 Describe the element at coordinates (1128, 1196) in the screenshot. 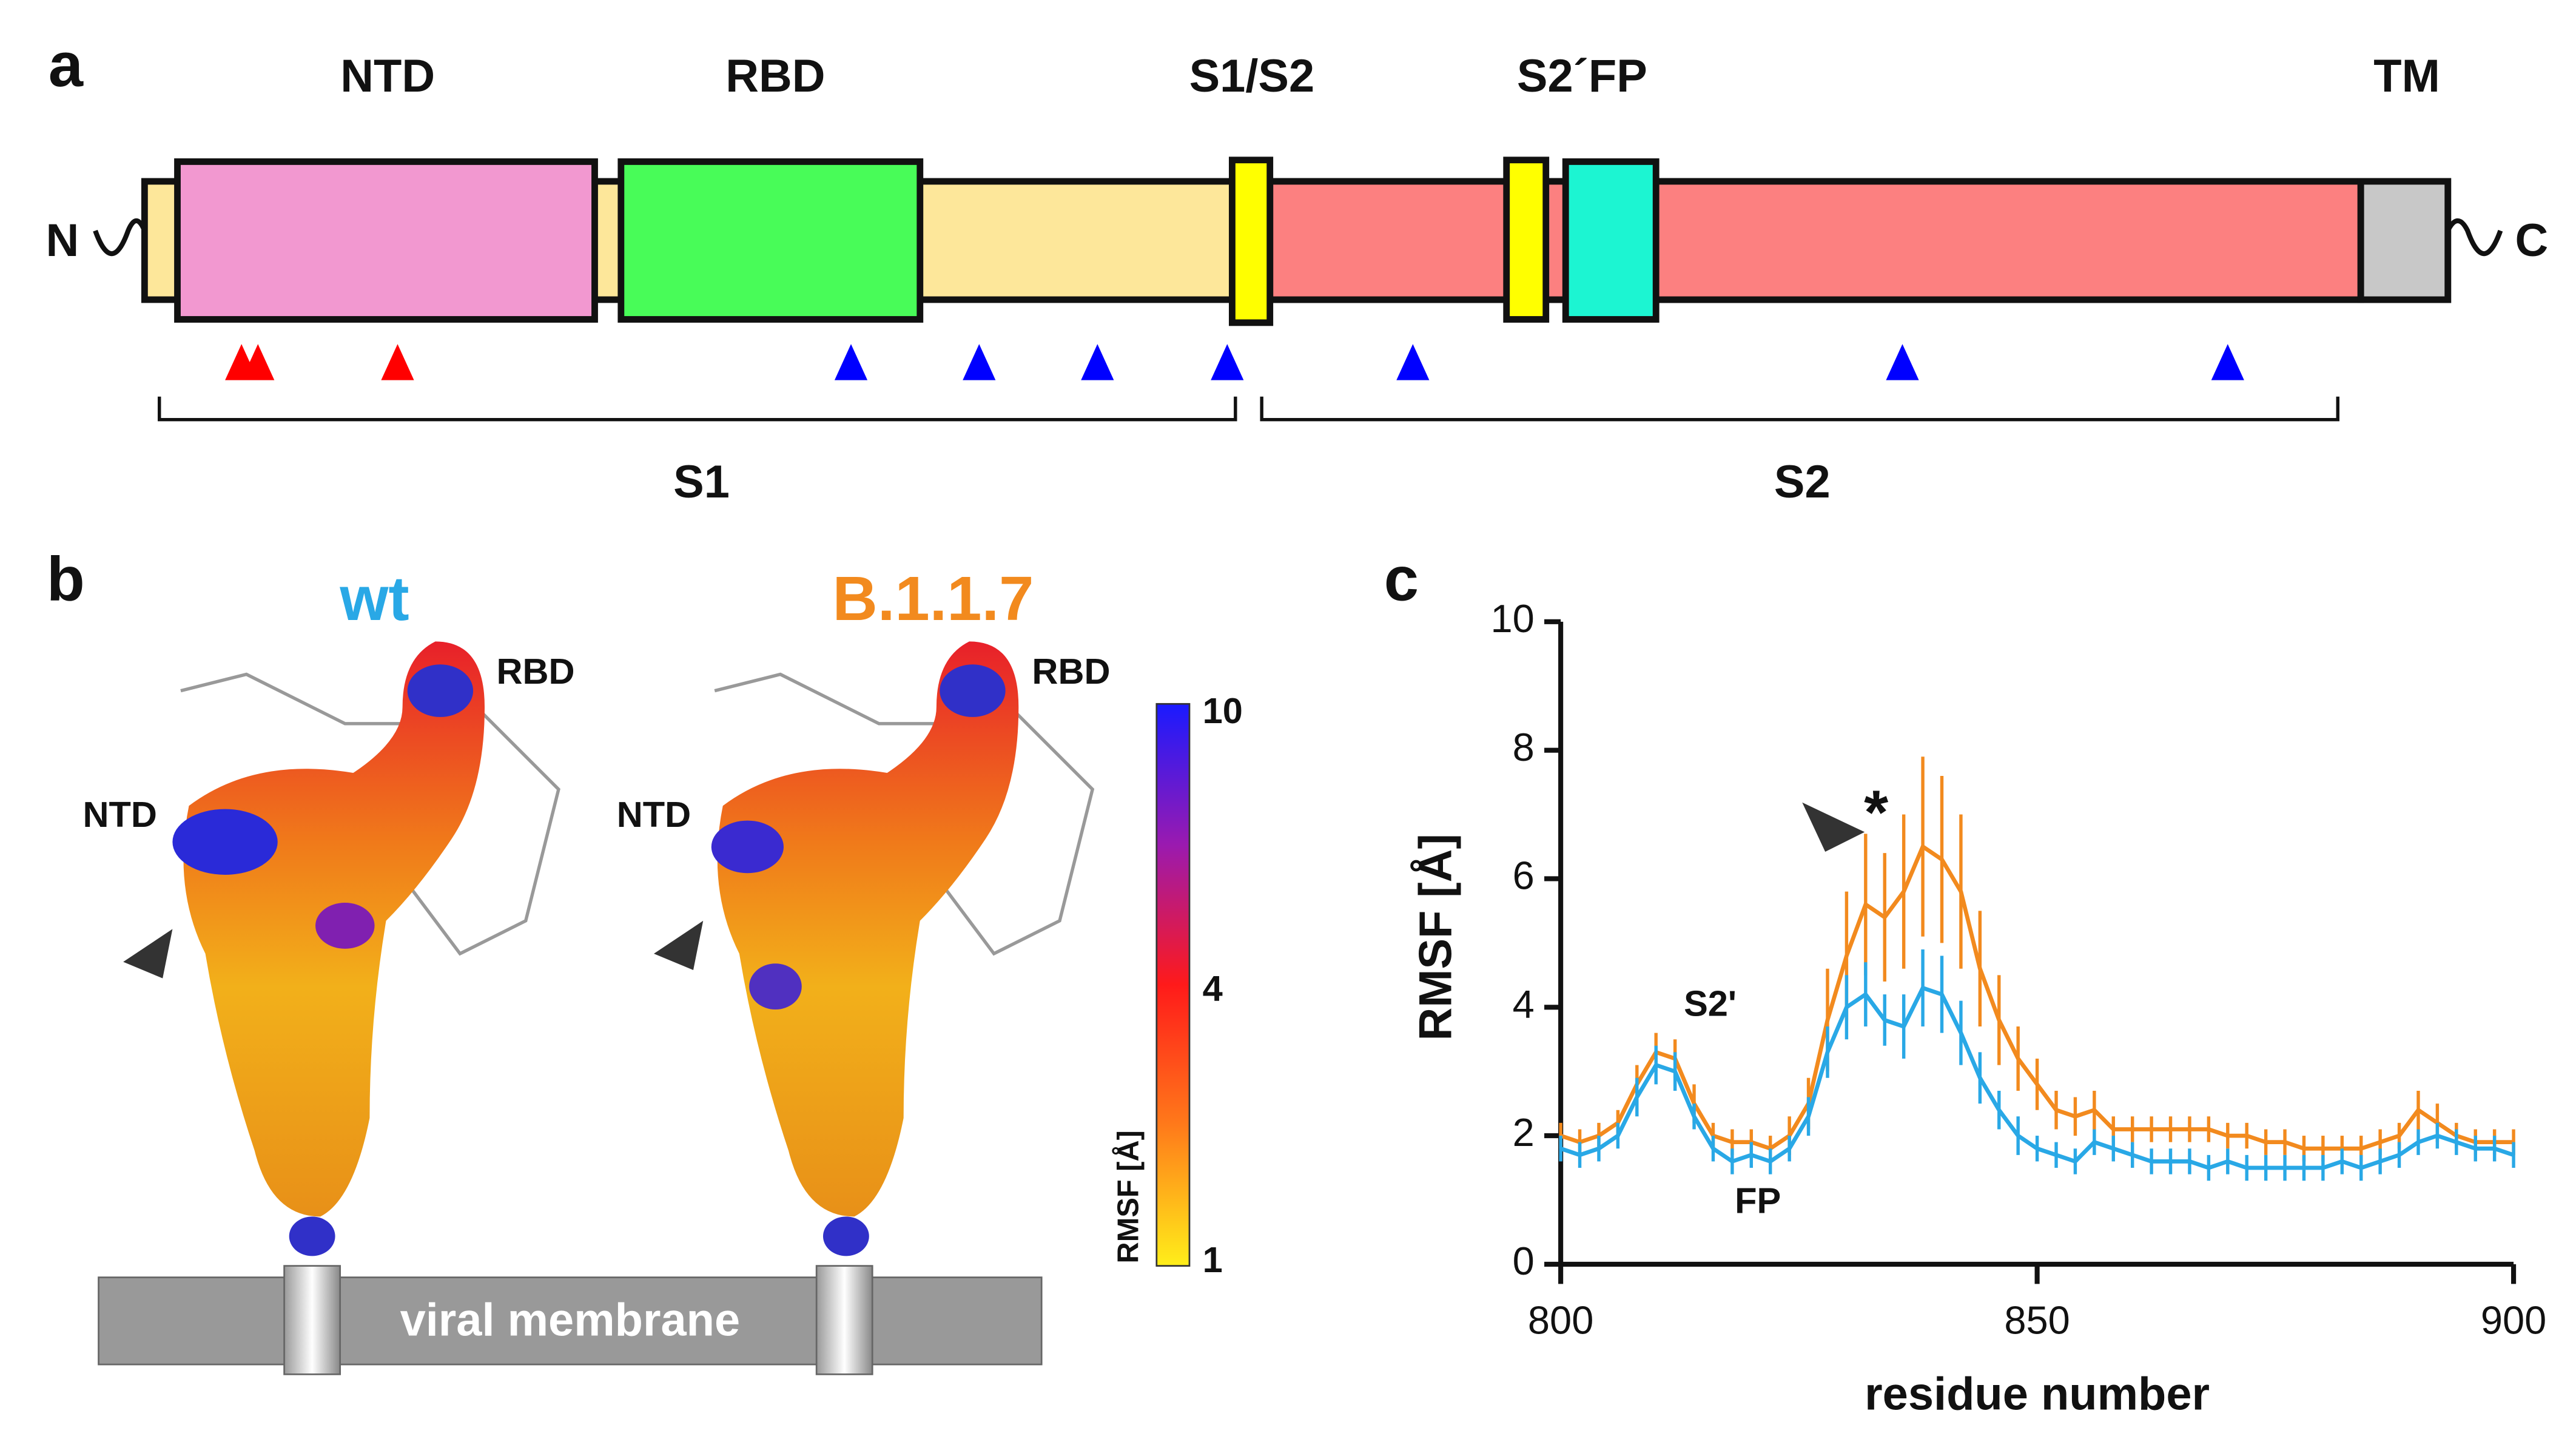

I see `colorbar-label: RMSF [Å]` at that location.